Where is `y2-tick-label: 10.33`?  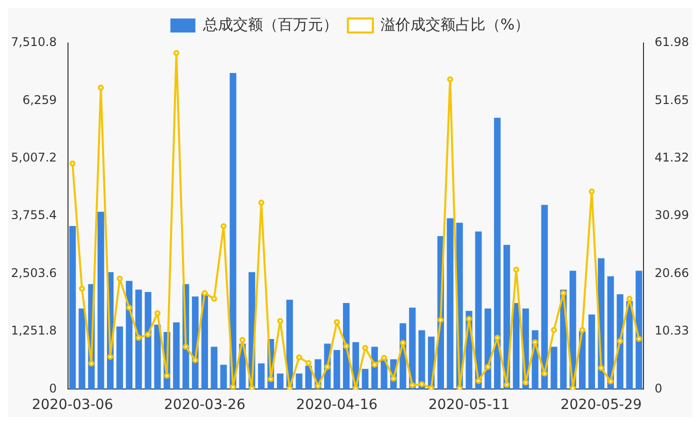
y2-tick-label: 10.33 is located at coordinates (672, 331).